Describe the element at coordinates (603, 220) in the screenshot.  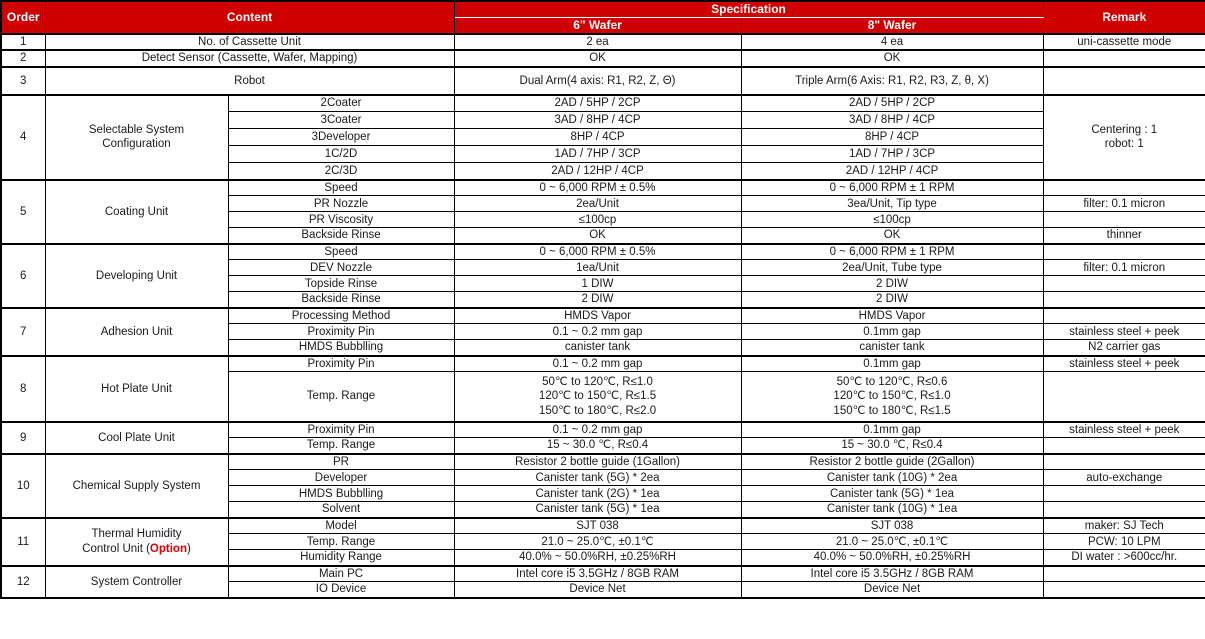
I see `table-row: PR Viscosity ≤100cp ≤100cp` at that location.